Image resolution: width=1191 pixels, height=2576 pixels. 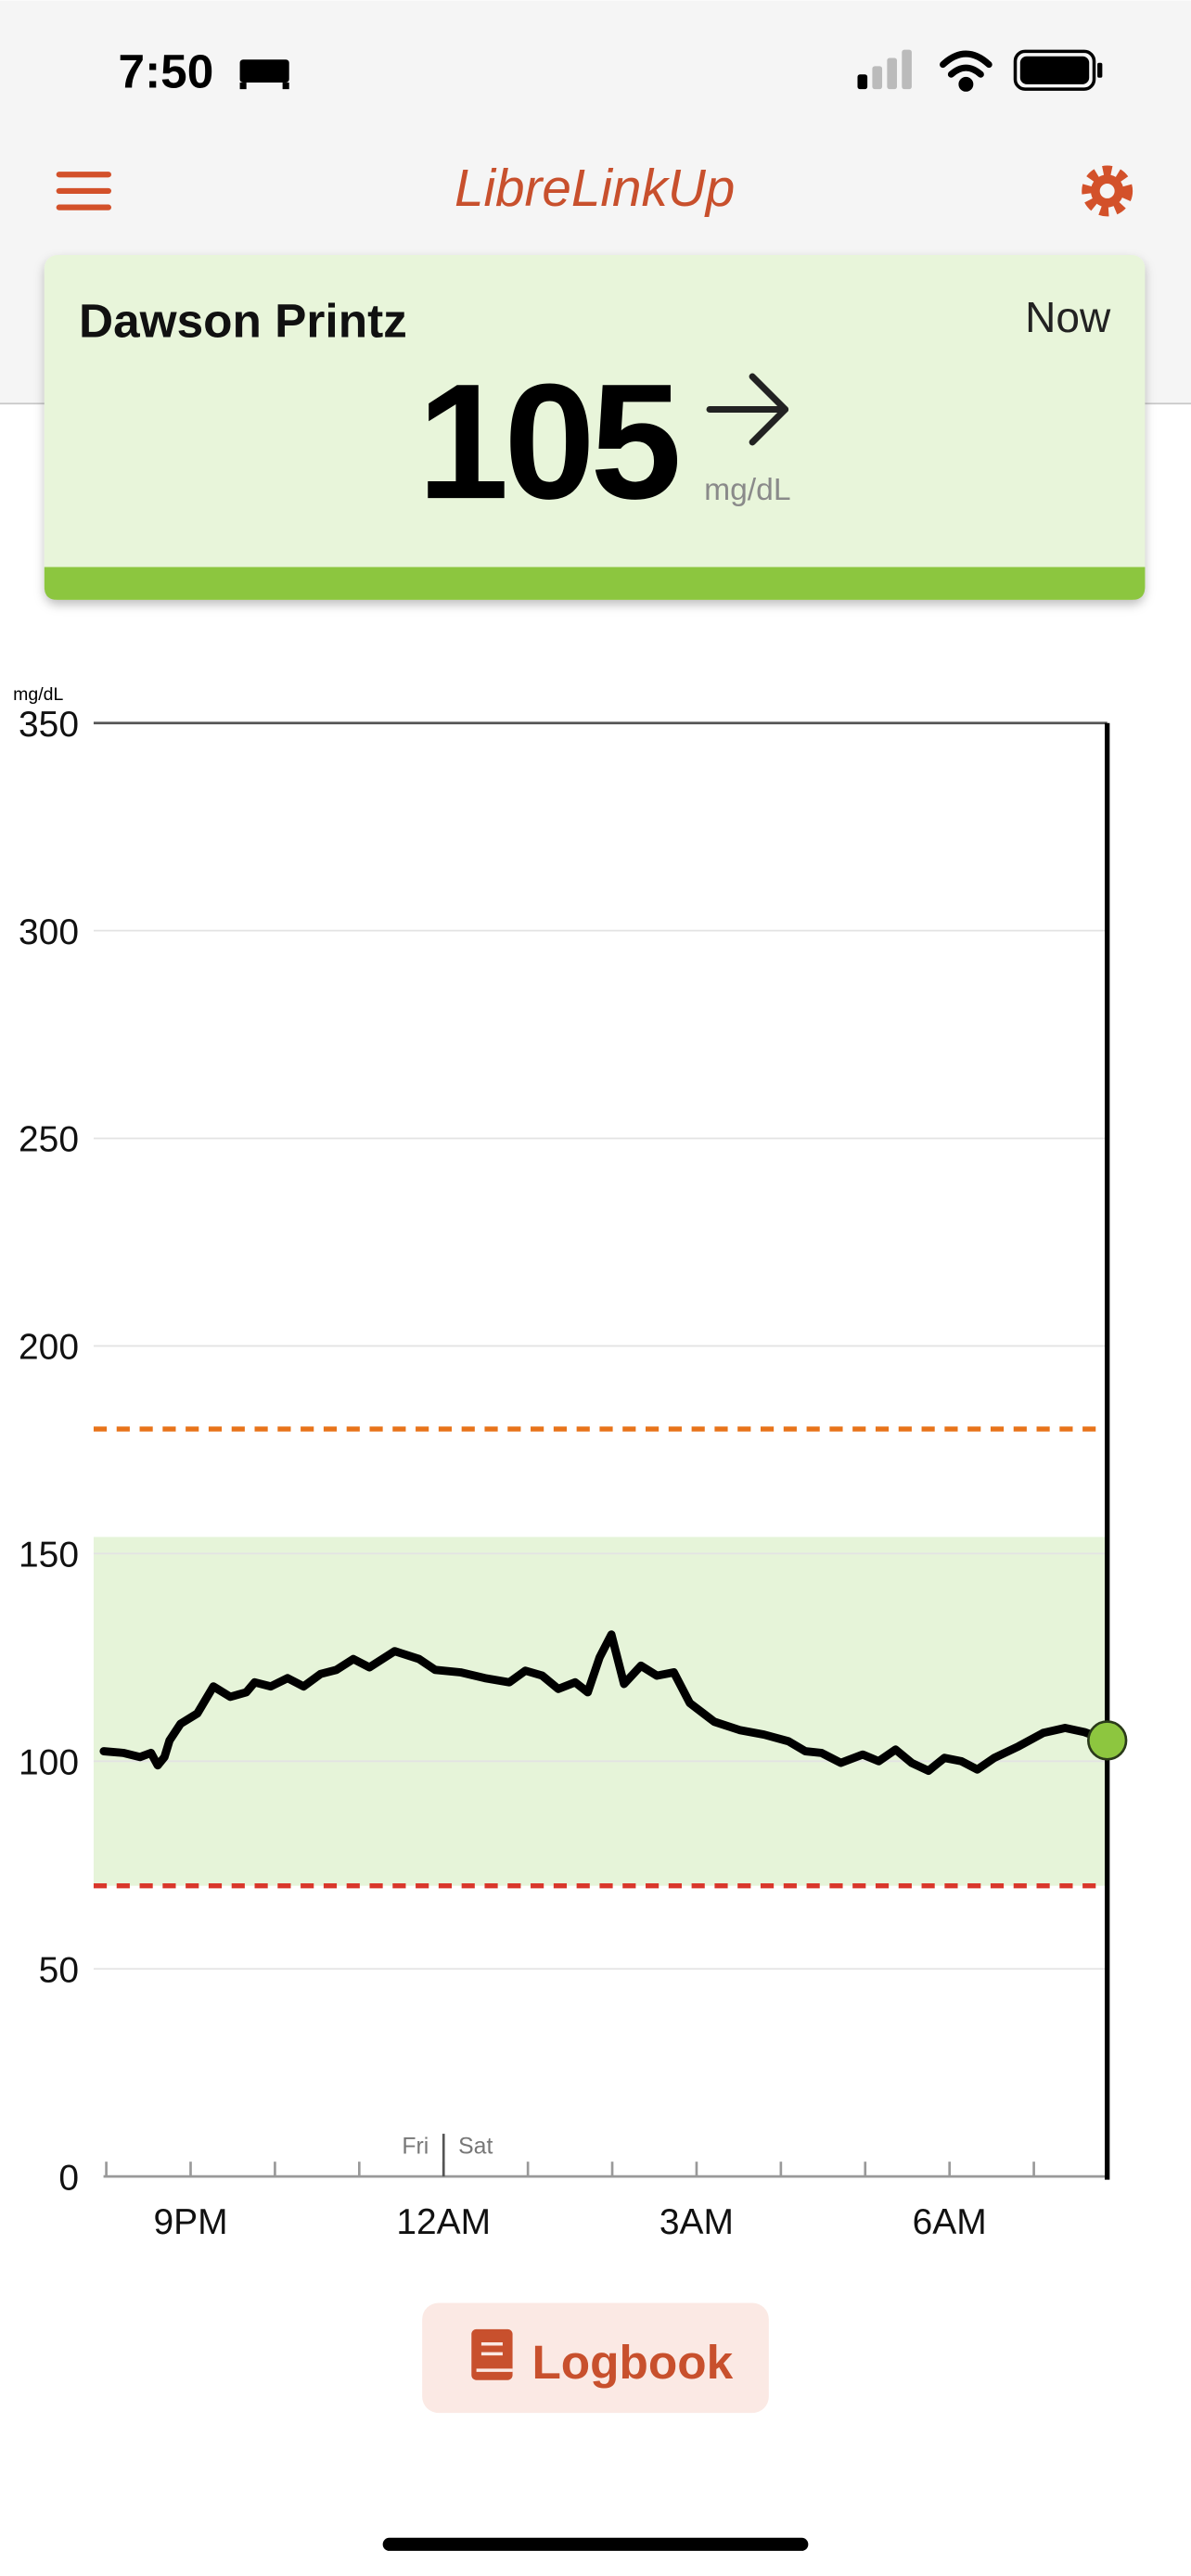 What do you see at coordinates (190, 2222) in the screenshot?
I see `x-tick-label: 9PM` at bounding box center [190, 2222].